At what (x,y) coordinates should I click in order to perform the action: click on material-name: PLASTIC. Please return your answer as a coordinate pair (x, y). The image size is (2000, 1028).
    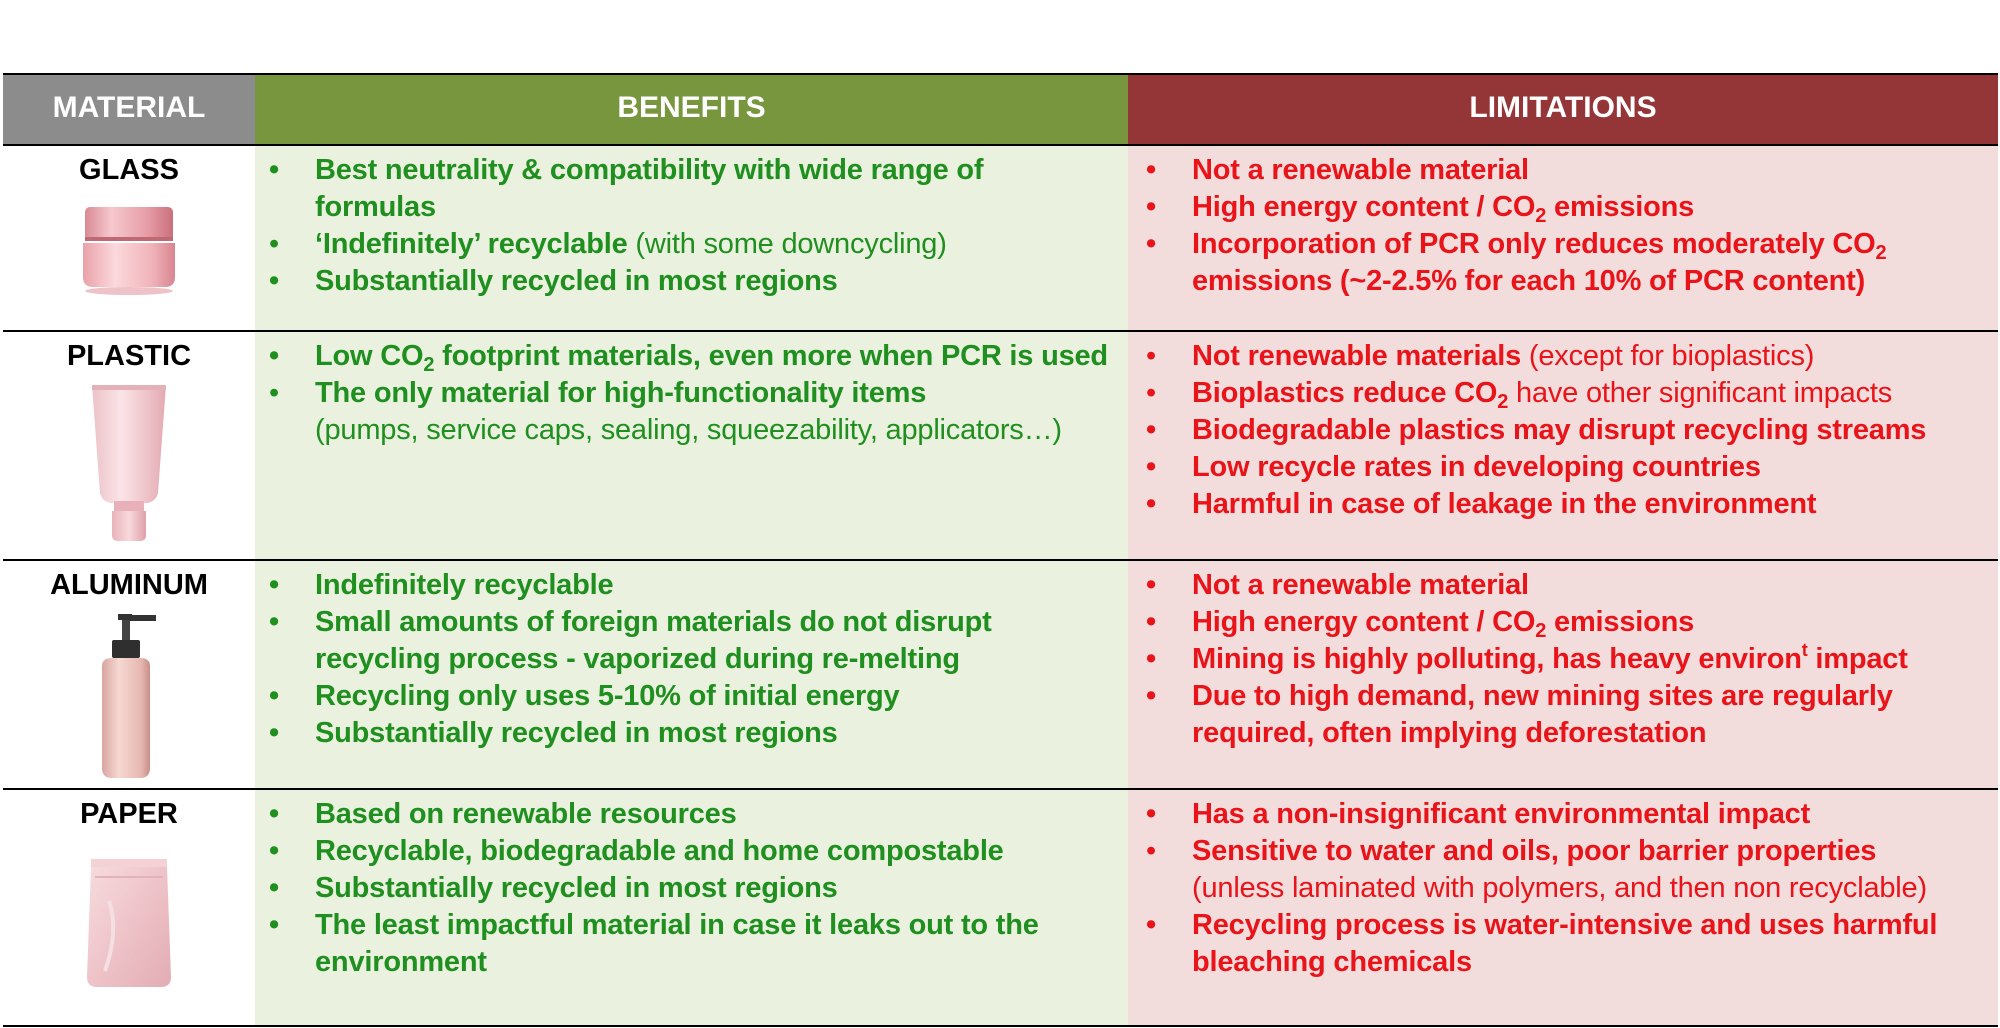
    Looking at the image, I should click on (129, 356).